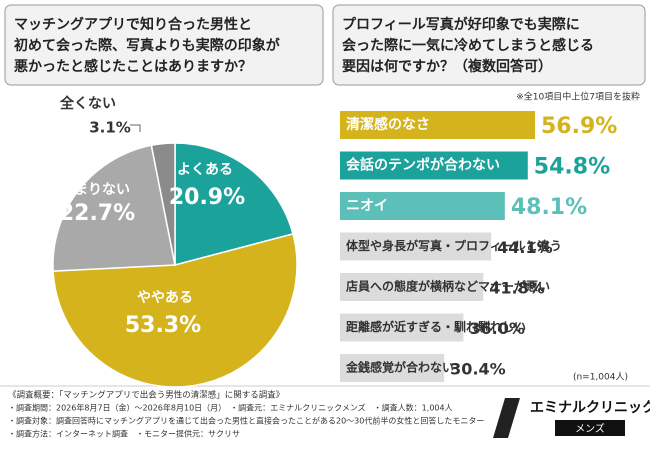  What do you see at coordinates (95, 190) in the screenshot?
I see `slice-label: あまりない` at bounding box center [95, 190].